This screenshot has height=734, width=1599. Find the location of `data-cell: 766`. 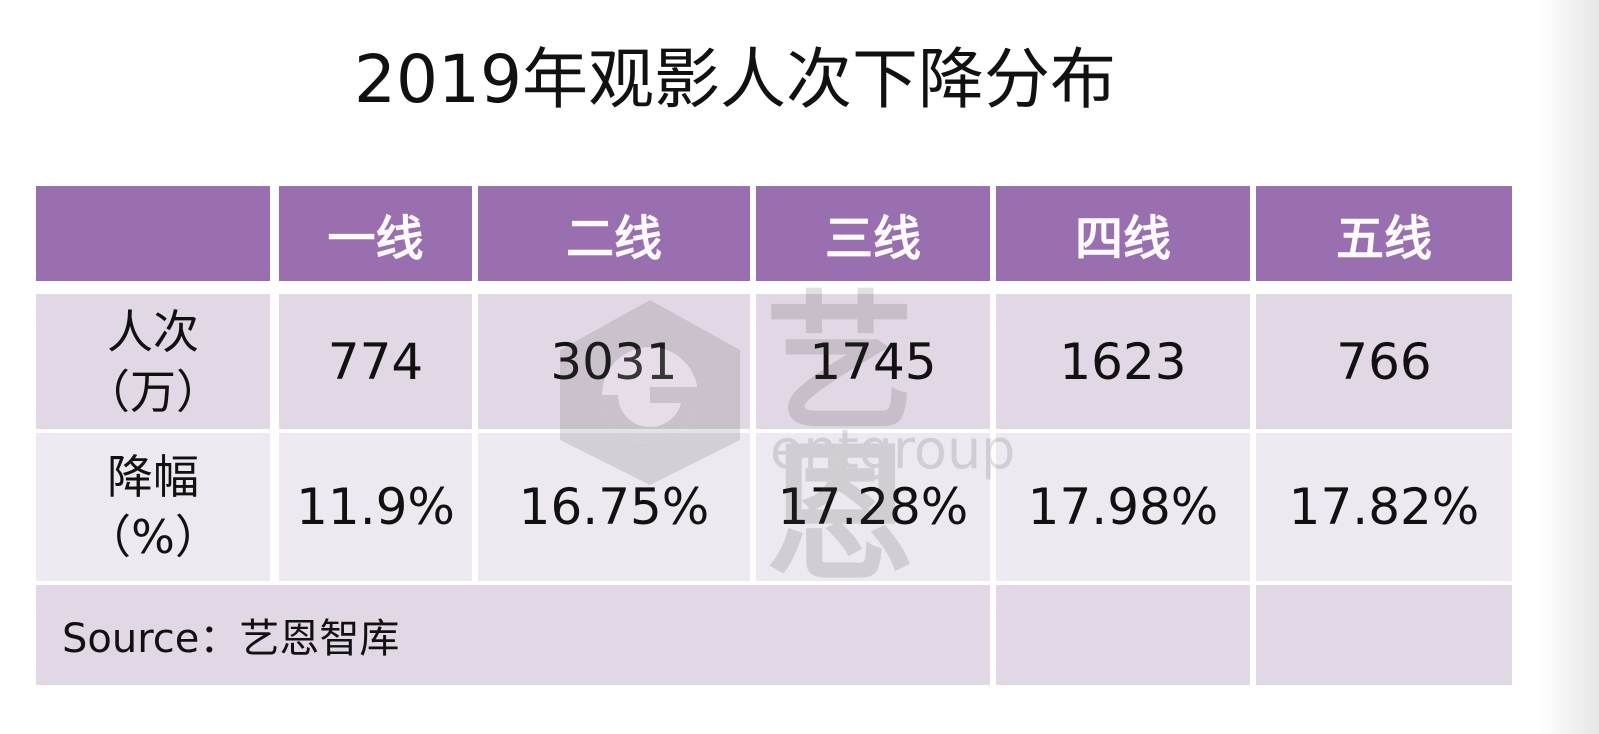

data-cell: 766 is located at coordinates (1384, 361).